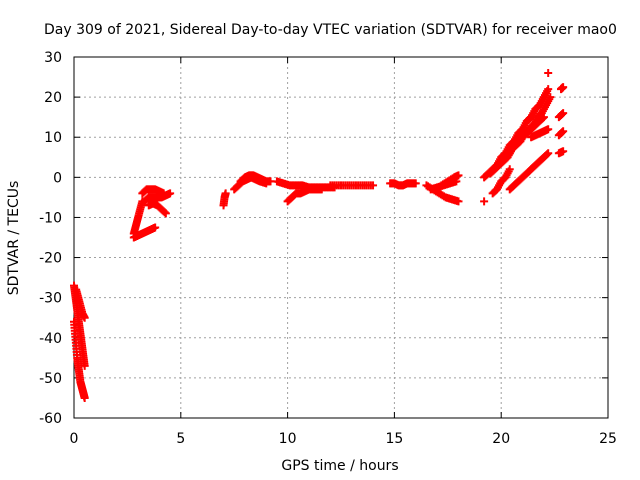 The width and height of the screenshot is (640, 480). What do you see at coordinates (501, 439) in the screenshot?
I see `x-tick-label: 20` at bounding box center [501, 439].